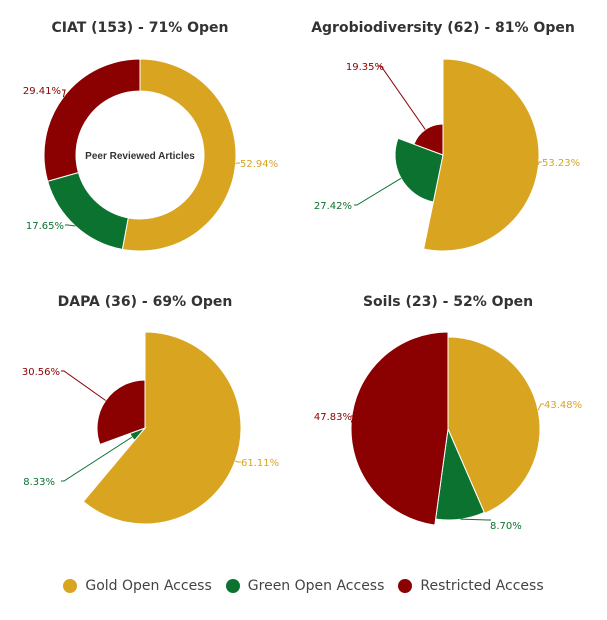 Image resolution: width=607 pixels, height=620 pixels. Describe the element at coordinates (405, 586) in the screenshot. I see `legend-swatch-restricted` at that location.